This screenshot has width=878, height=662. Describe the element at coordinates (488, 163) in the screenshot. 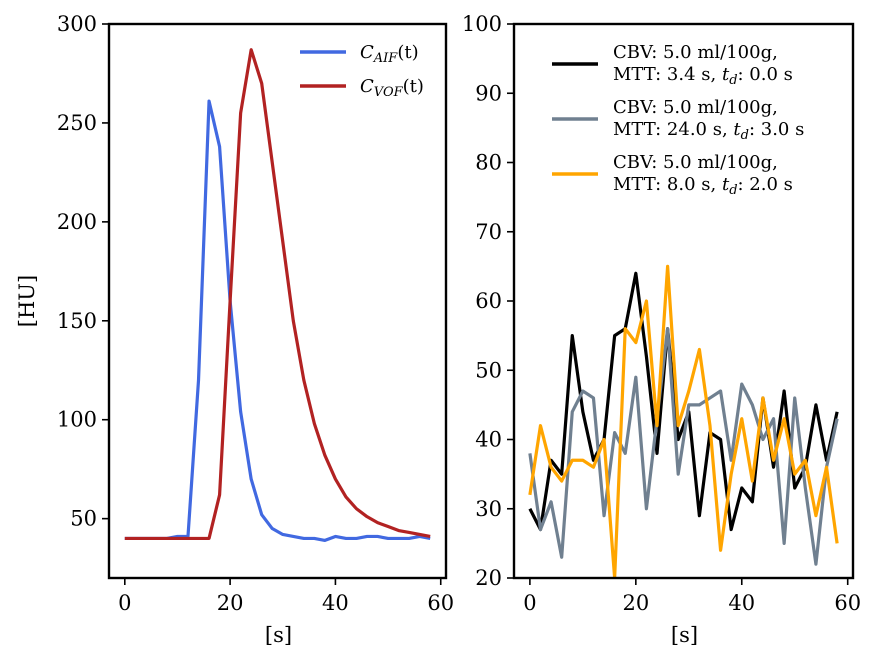

I see `y-tick-label: 80` at that location.